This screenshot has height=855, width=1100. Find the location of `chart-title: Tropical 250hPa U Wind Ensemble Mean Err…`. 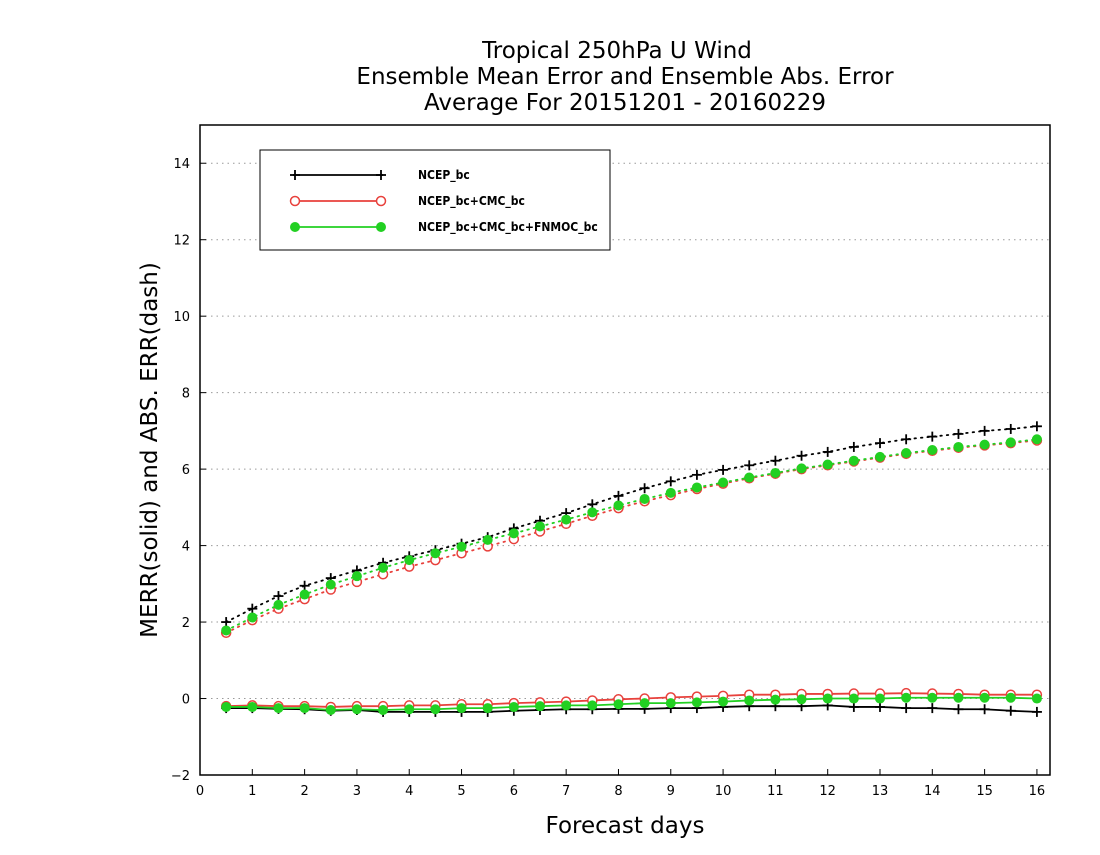

chart-title: Tropical 250hPa U Wind Ensemble Mean Err… is located at coordinates (625, 77).